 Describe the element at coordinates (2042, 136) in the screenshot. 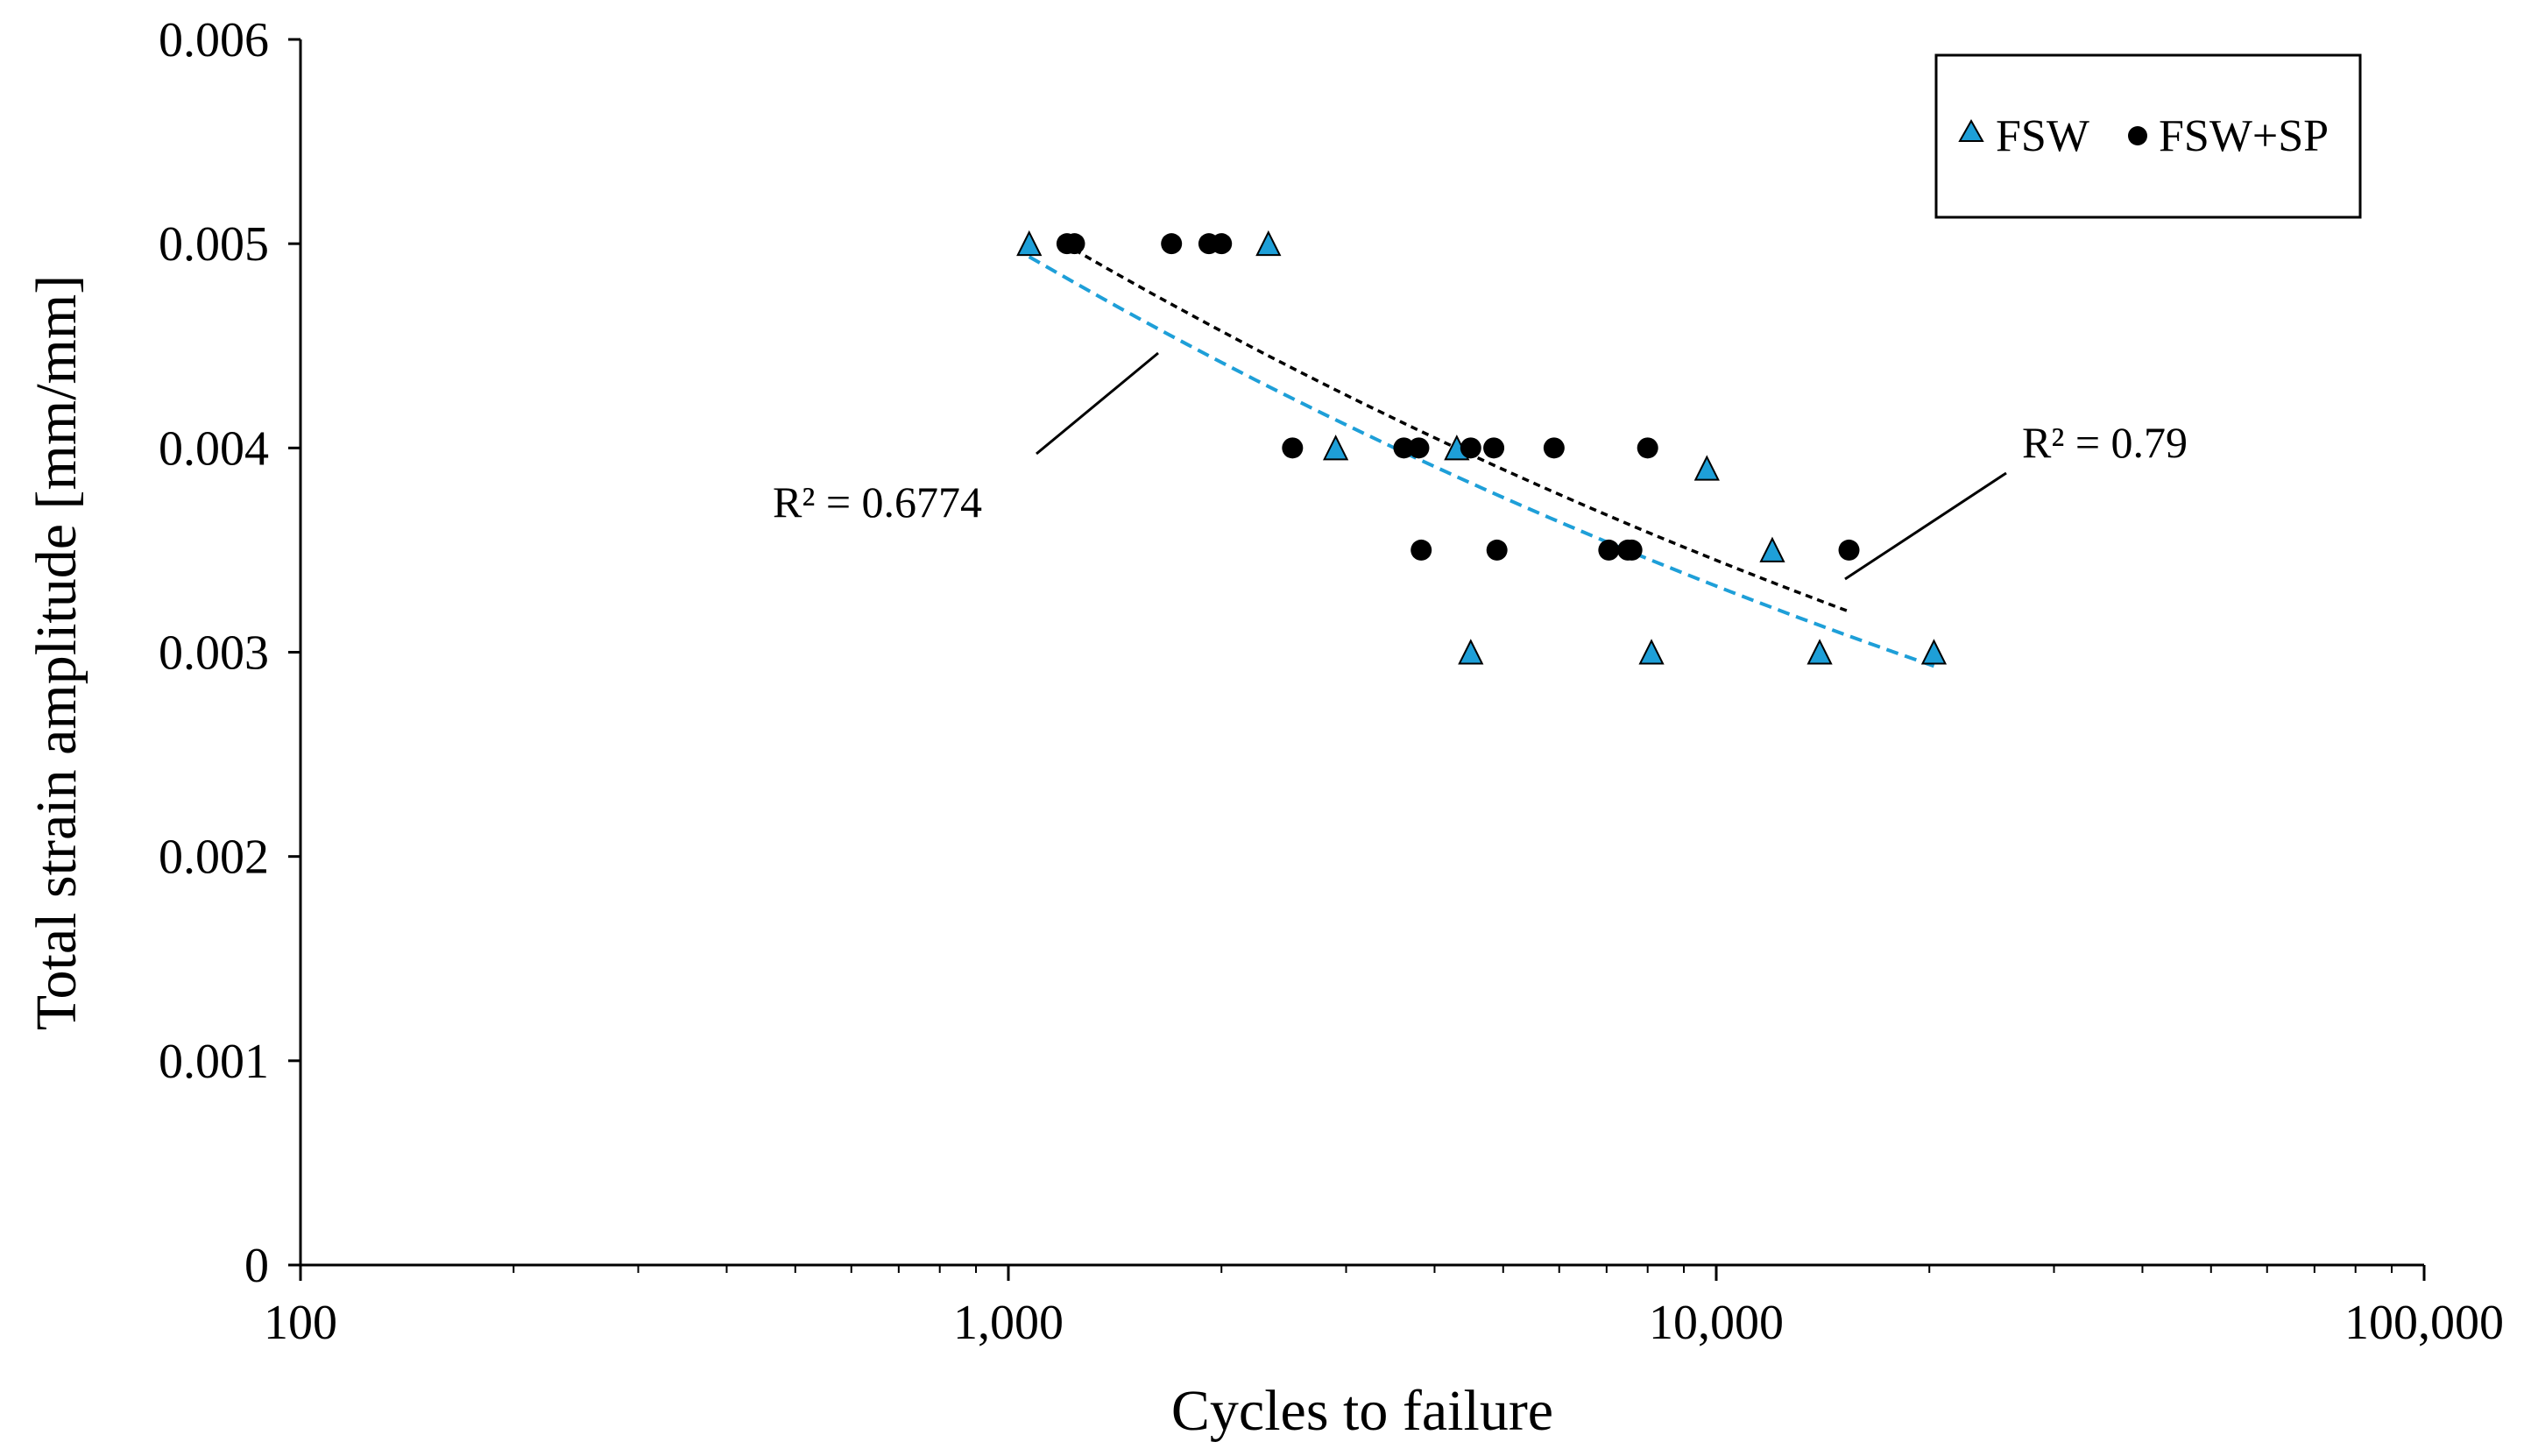

I see `legend-fsw-label: FSW` at that location.